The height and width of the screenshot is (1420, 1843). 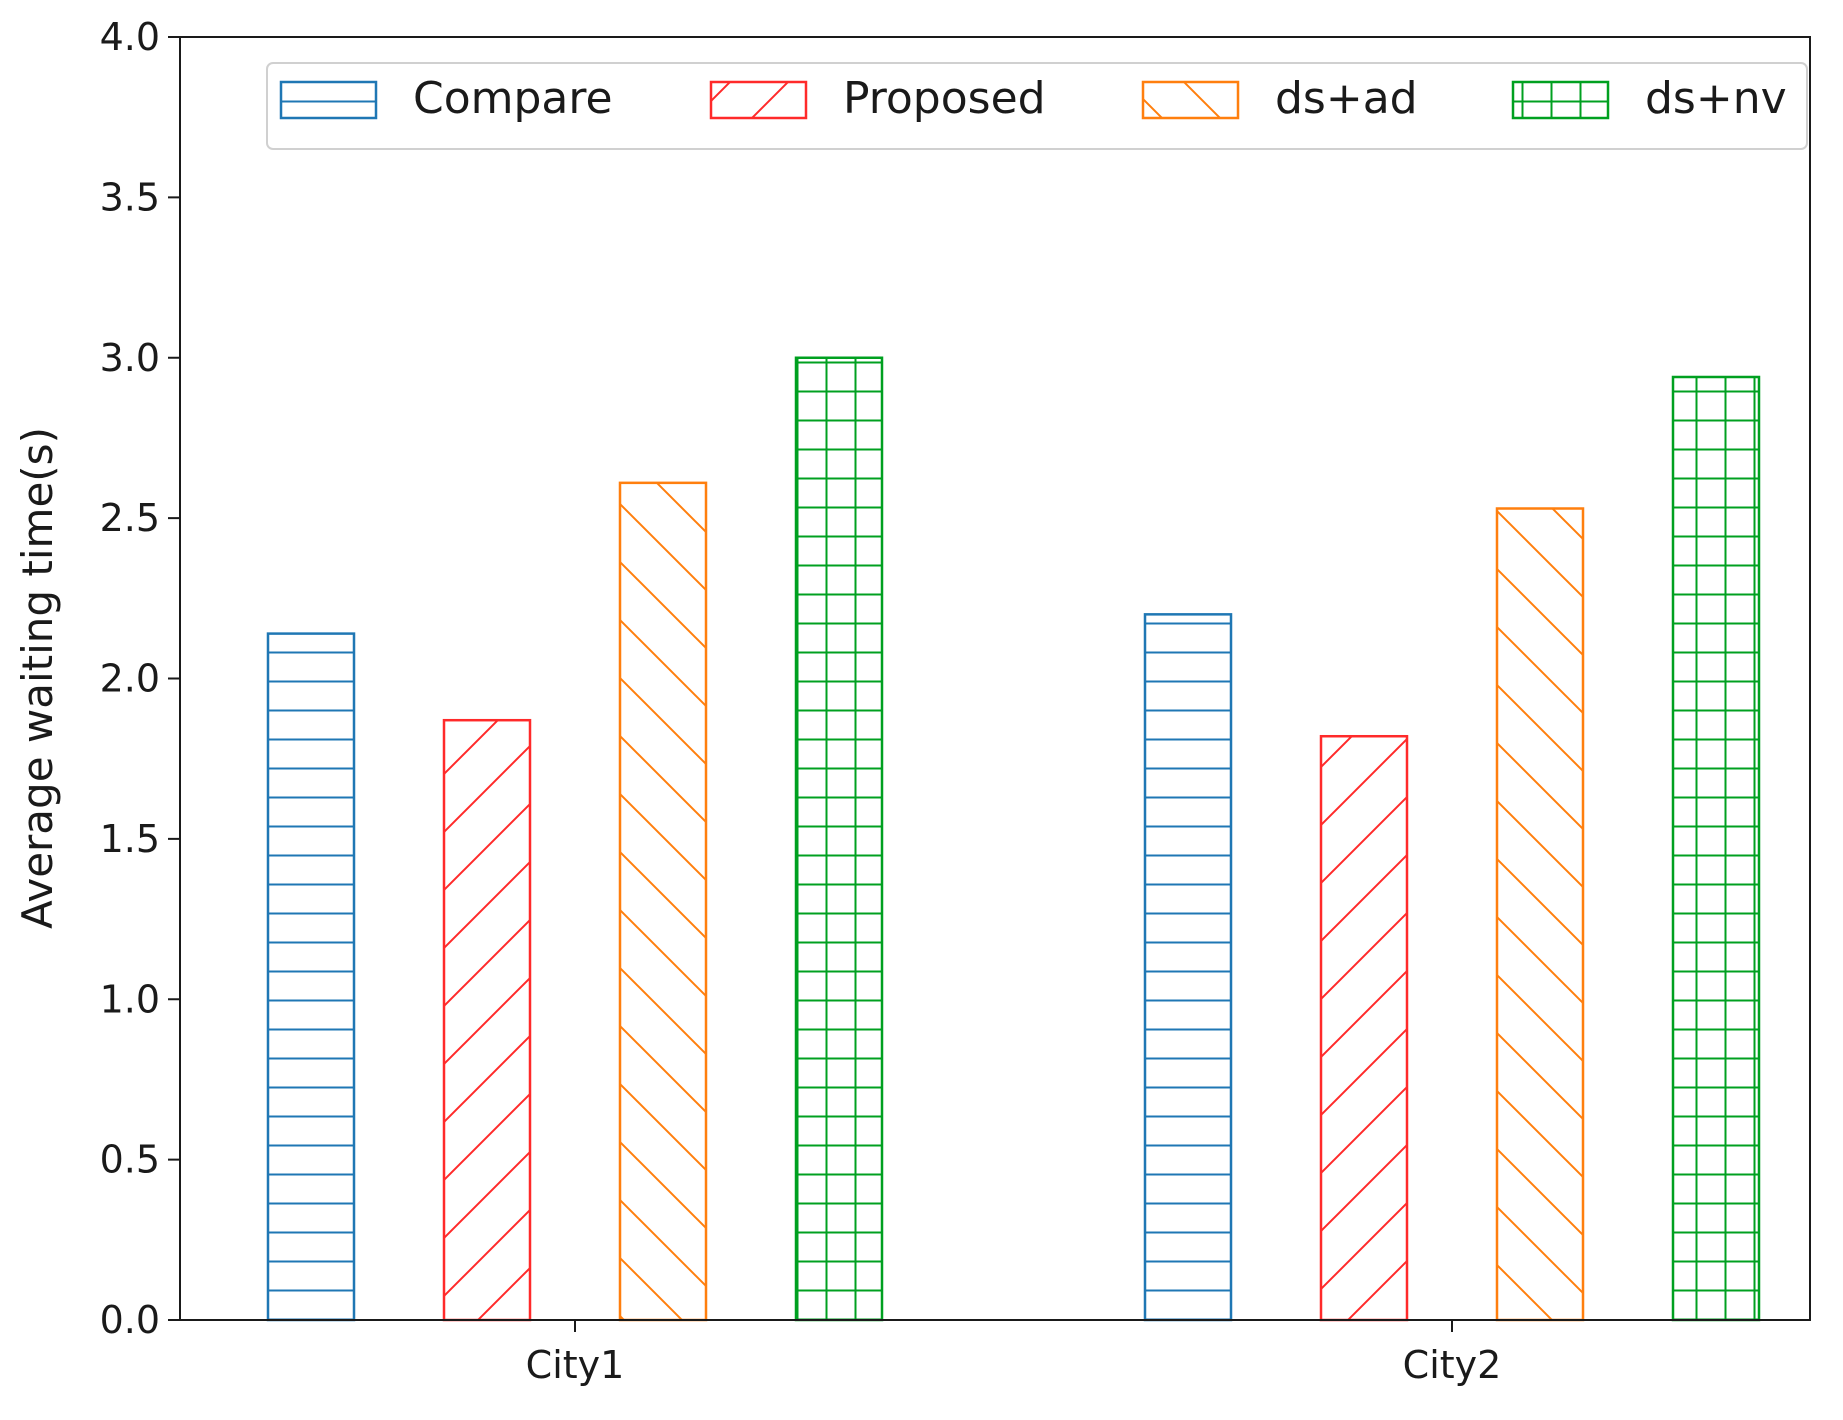 I want to click on y-tick-label: 0.5, so click(x=130, y=1160).